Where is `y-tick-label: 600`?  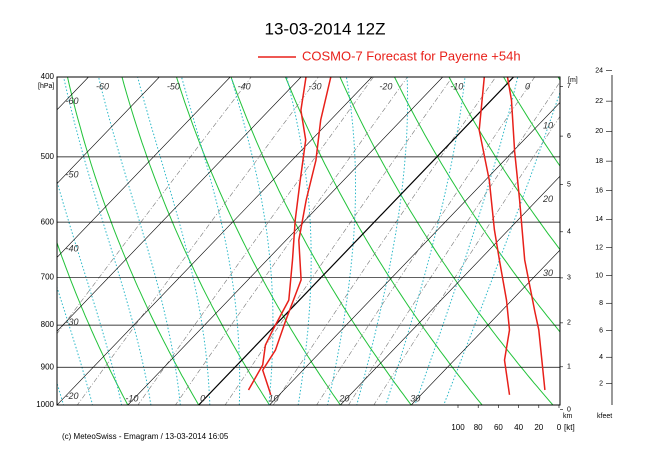 y-tick-label: 600 is located at coordinates (48, 221).